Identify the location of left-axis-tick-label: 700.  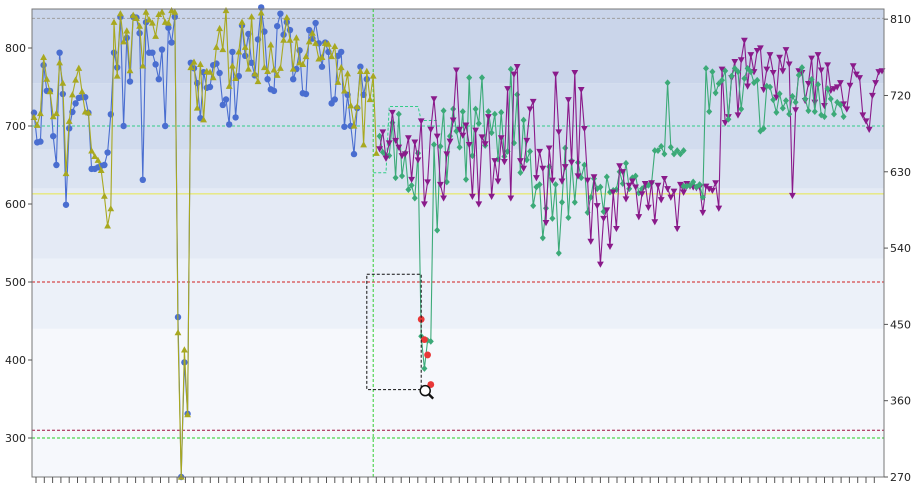
(15, 126).